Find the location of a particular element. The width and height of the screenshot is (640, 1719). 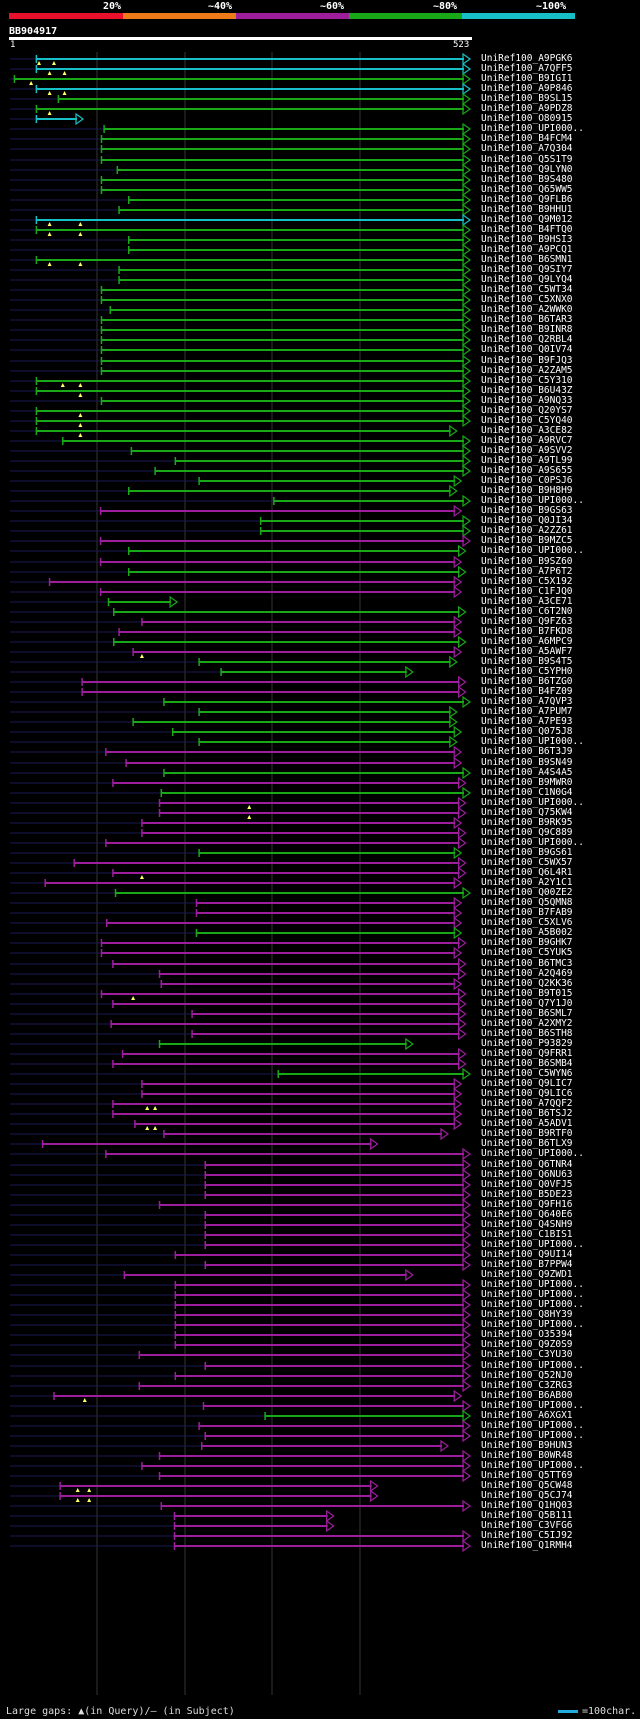

hit-label: UniRef100_Q9Z0S9 is located at coordinates (527, 1344).